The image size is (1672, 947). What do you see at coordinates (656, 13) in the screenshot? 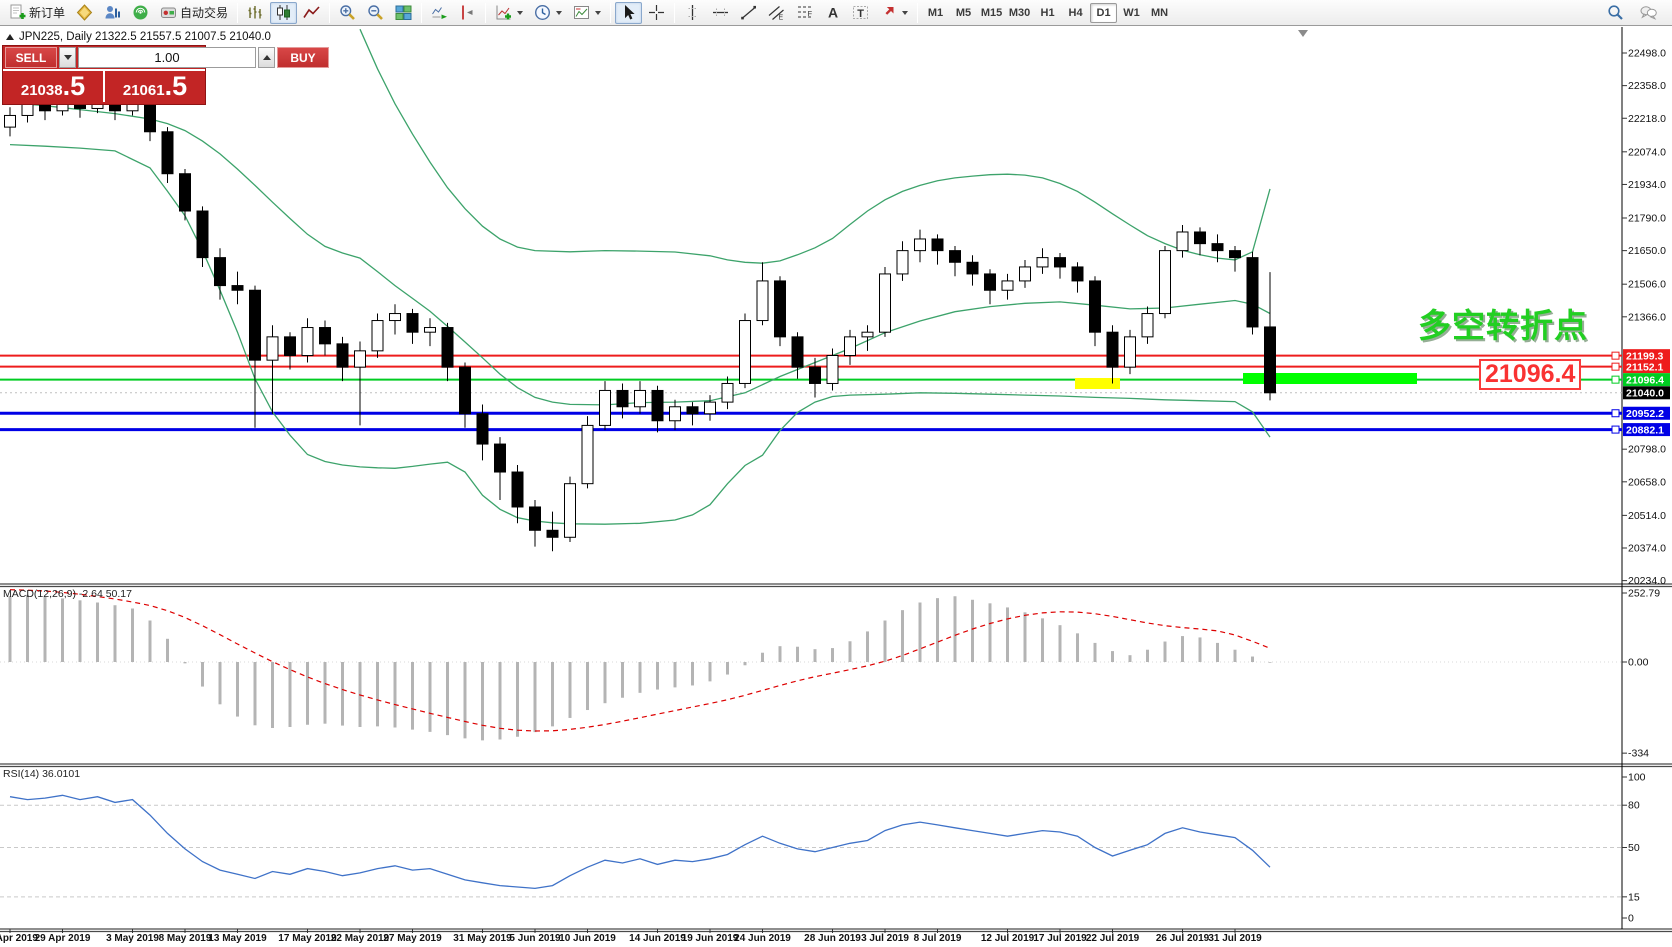
I see `toolbar-crosshair-button` at bounding box center [656, 13].